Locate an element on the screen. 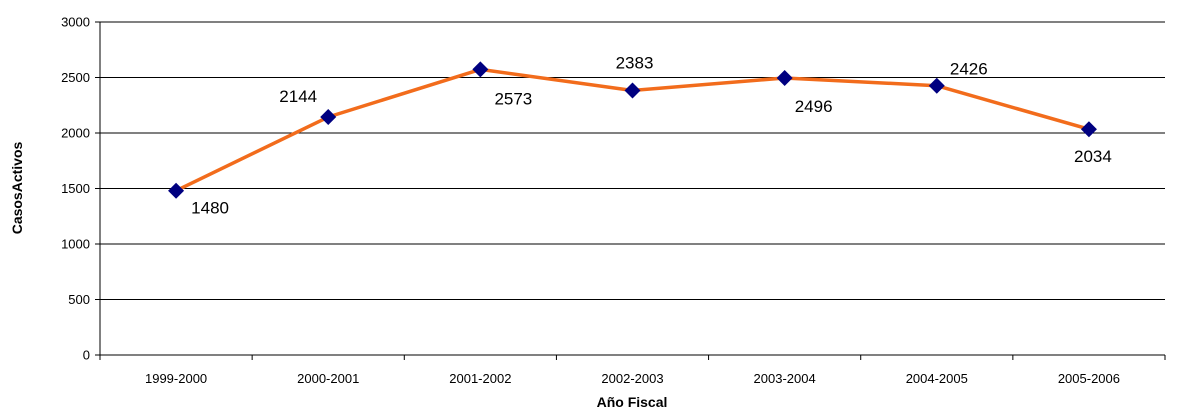  data-label: 2426 is located at coordinates (969, 69).